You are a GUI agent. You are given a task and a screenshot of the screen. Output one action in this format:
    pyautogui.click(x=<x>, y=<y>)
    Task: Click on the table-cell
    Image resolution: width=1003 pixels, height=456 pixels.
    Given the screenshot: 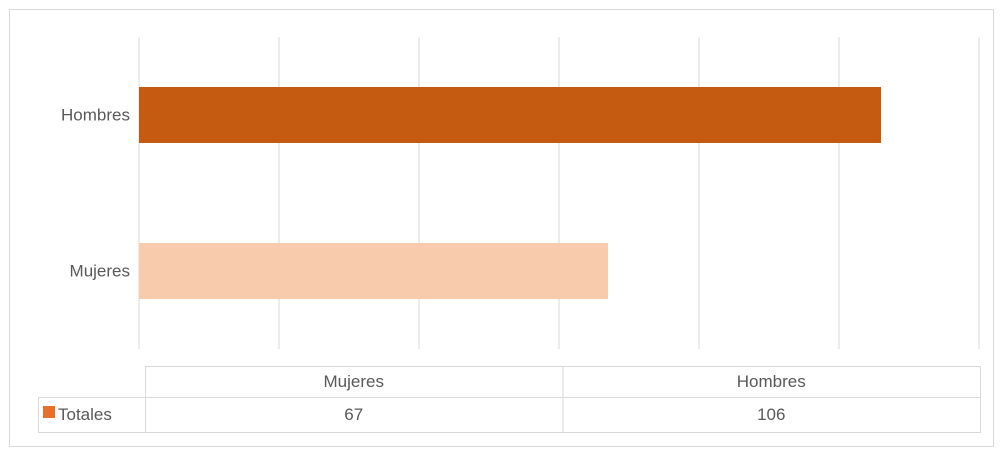 What is the action you would take?
    pyautogui.click(x=771, y=415)
    